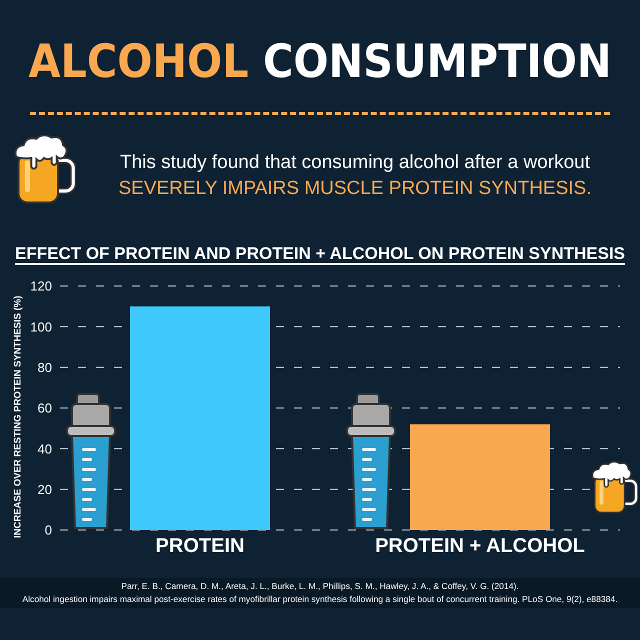  Describe the element at coordinates (320, 61) in the screenshot. I see `chart-title: ALCOHOL CONSUMPTION` at that location.